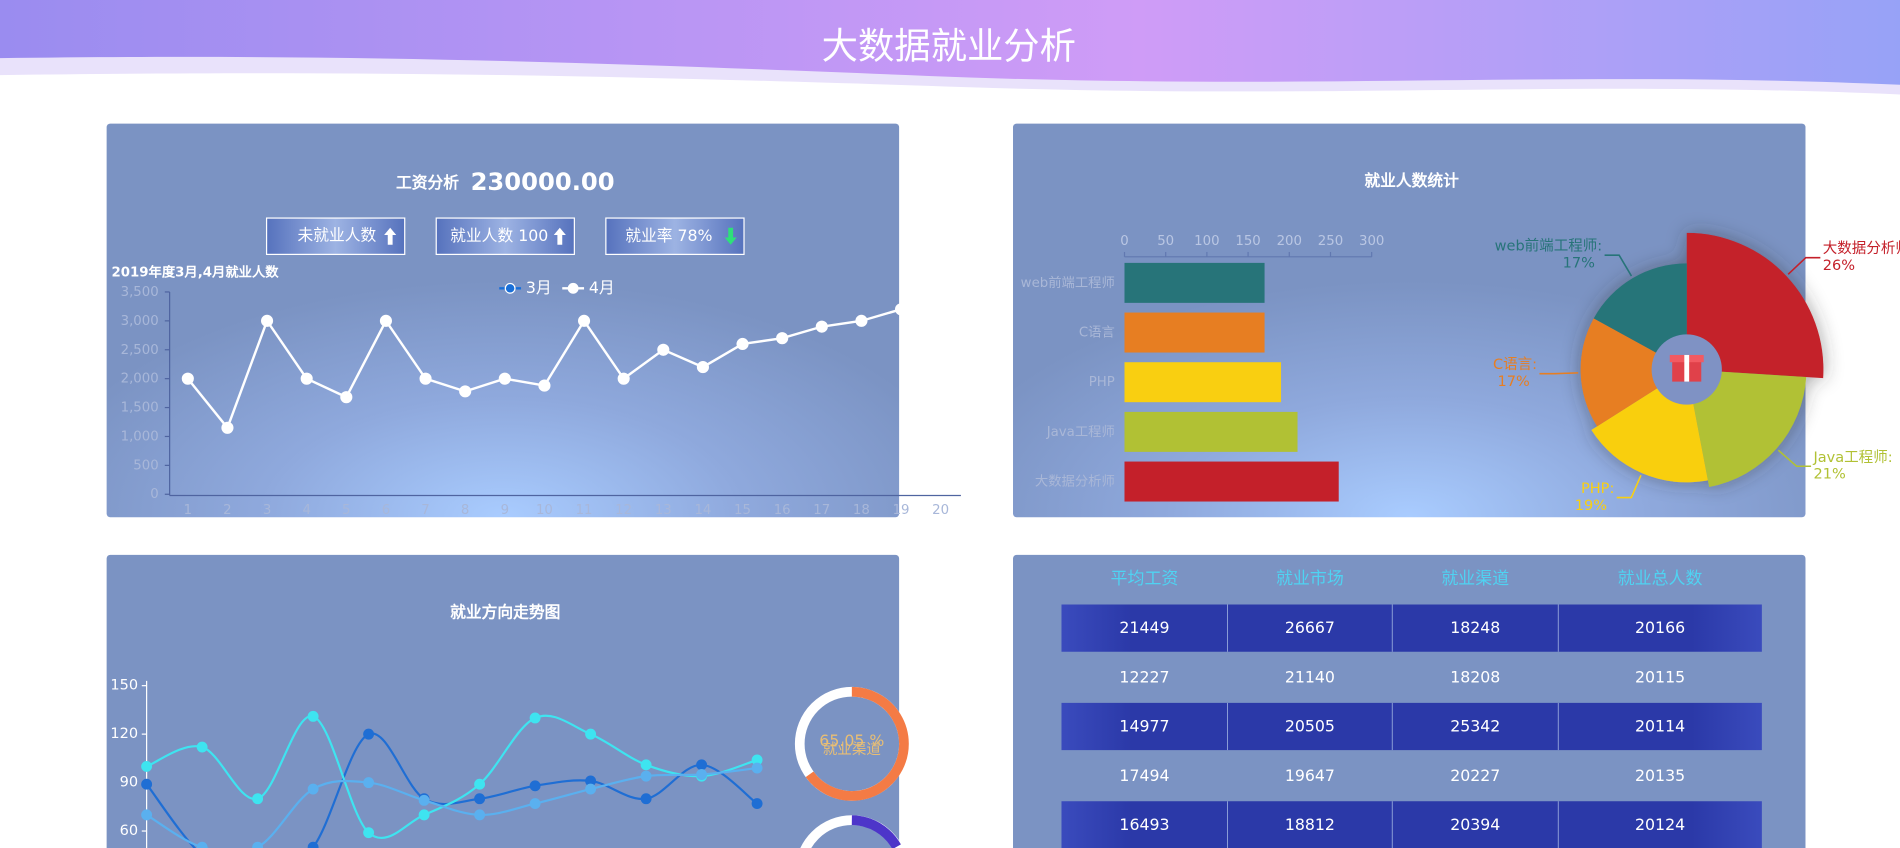 This screenshot has width=1900, height=848. Describe the element at coordinates (950, 42) in the screenshot. I see `header-band` at that location.